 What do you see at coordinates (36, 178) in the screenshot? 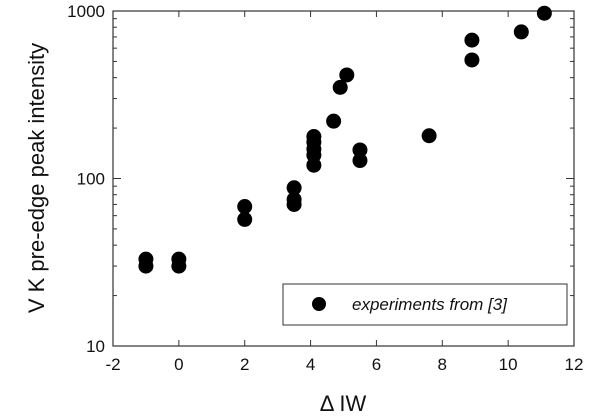
I see `y-axis-title: V K pre-edge peak intensity` at bounding box center [36, 178].